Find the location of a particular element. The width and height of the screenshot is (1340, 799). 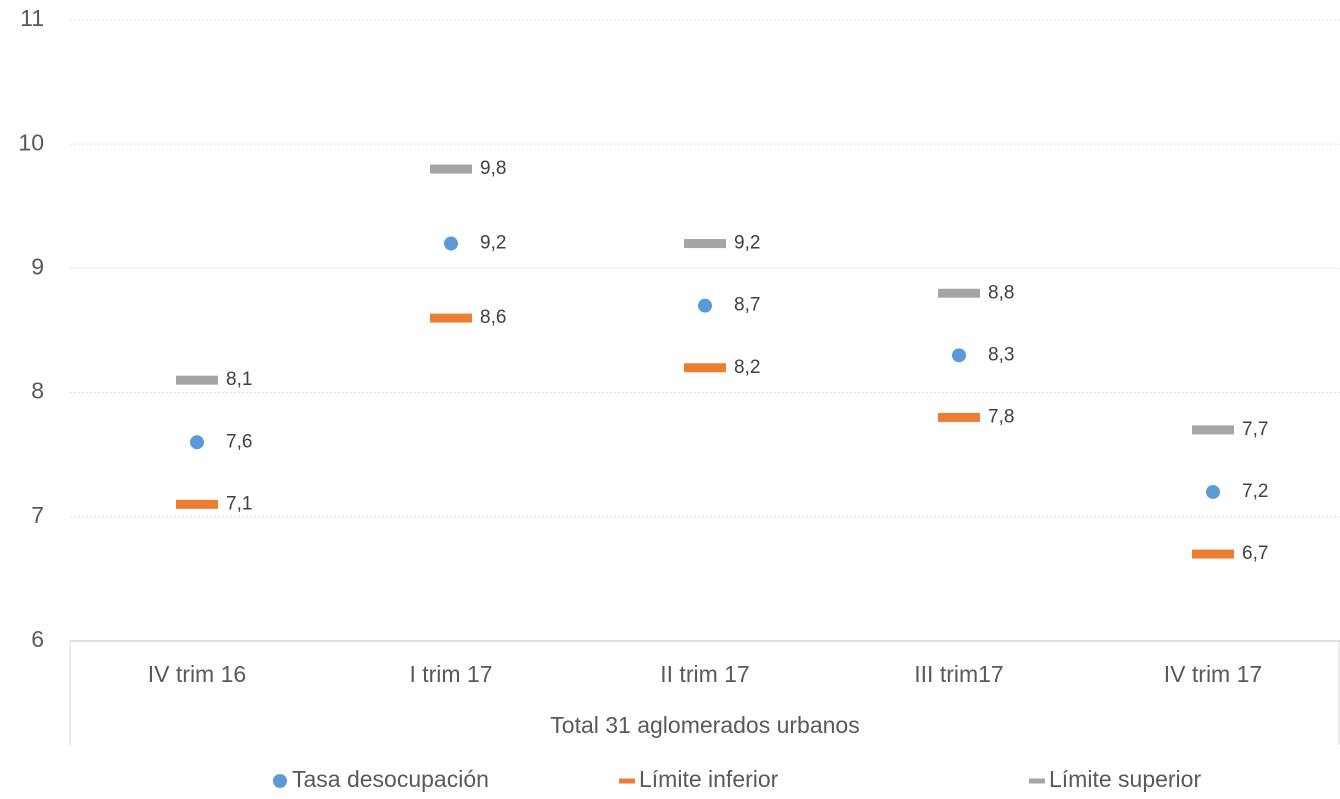

x-tick-label: IV trim 16 is located at coordinates (197, 674).